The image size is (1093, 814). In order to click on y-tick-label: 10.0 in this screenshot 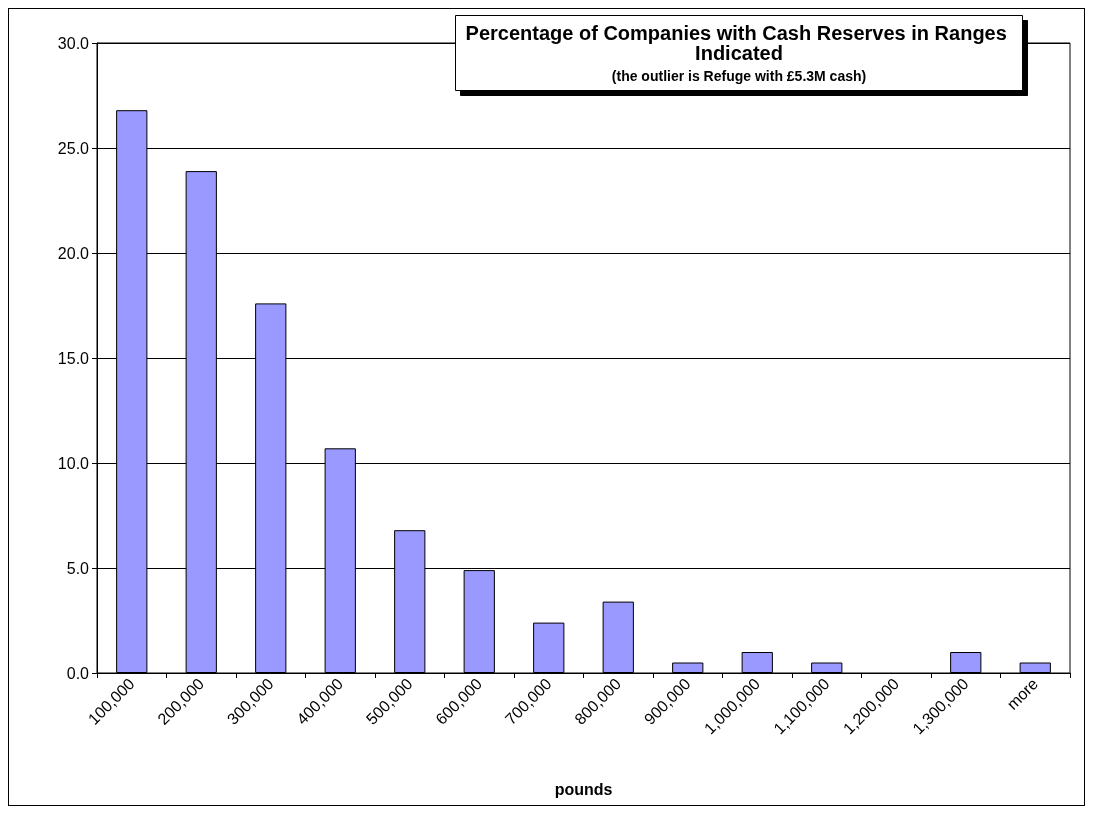, I will do `click(73, 463)`.